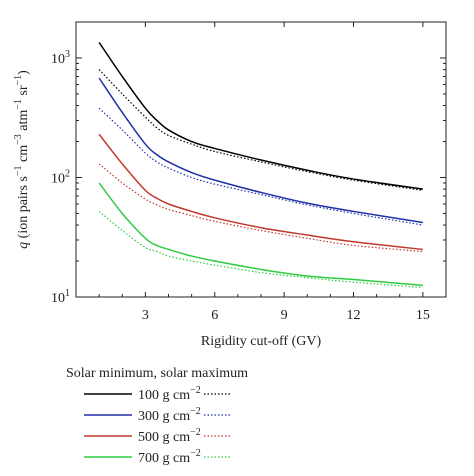 Image resolution: width=474 pixels, height=476 pixels. Describe the element at coordinates (169, 457) in the screenshot. I see `legend-entry-label: 700 g cm−2` at that location.